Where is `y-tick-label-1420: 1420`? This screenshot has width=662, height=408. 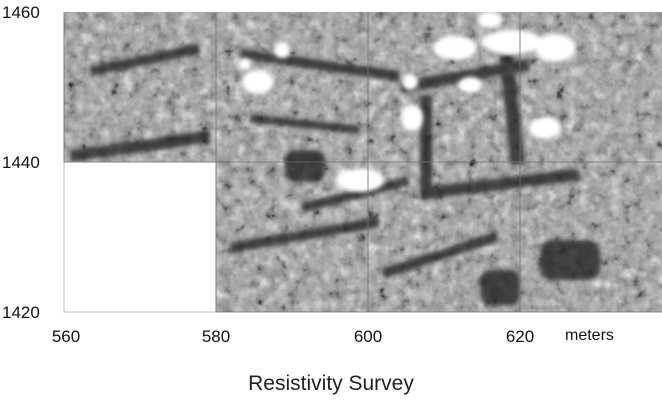 y-tick-label-1420: 1420 is located at coordinates (21, 312).